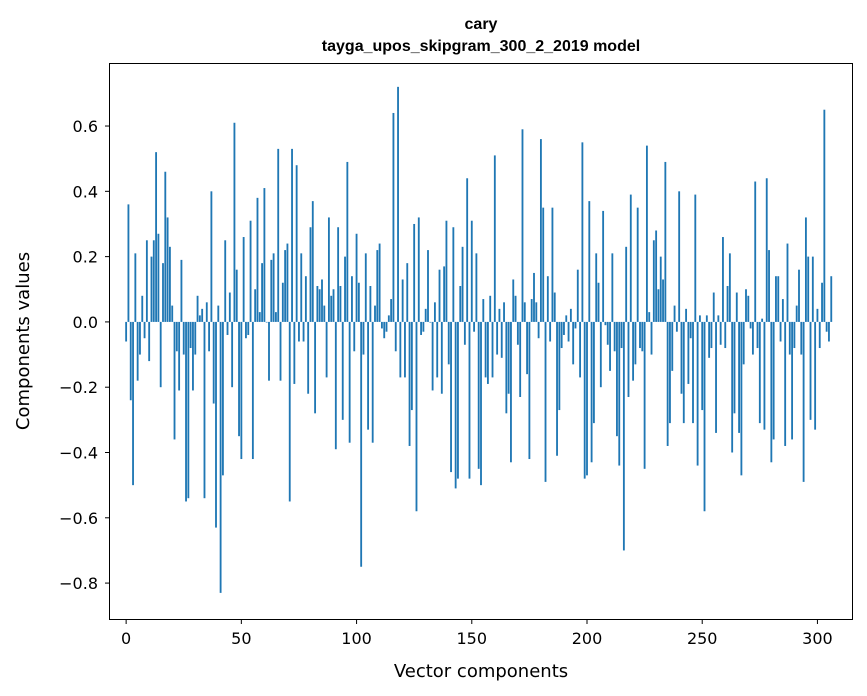  Describe the element at coordinates (356, 638) in the screenshot. I see `x-tick-label: 100` at that location.